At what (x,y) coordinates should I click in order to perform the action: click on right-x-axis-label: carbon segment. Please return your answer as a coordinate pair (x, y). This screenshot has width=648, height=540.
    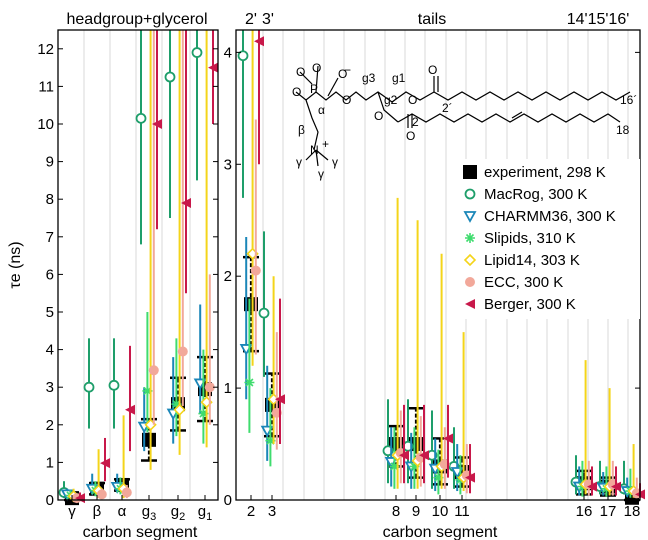
    Looking at the image, I should click on (440, 532).